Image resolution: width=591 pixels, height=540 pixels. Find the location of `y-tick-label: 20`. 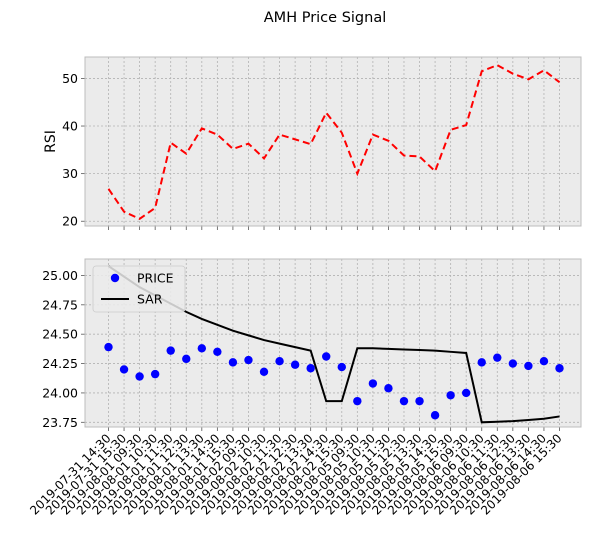

y-tick-label: 20 is located at coordinates (70, 221).